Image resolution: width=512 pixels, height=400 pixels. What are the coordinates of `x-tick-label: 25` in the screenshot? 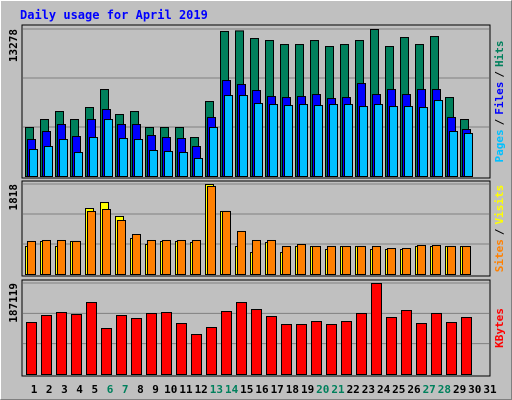 It's located at (398, 389).